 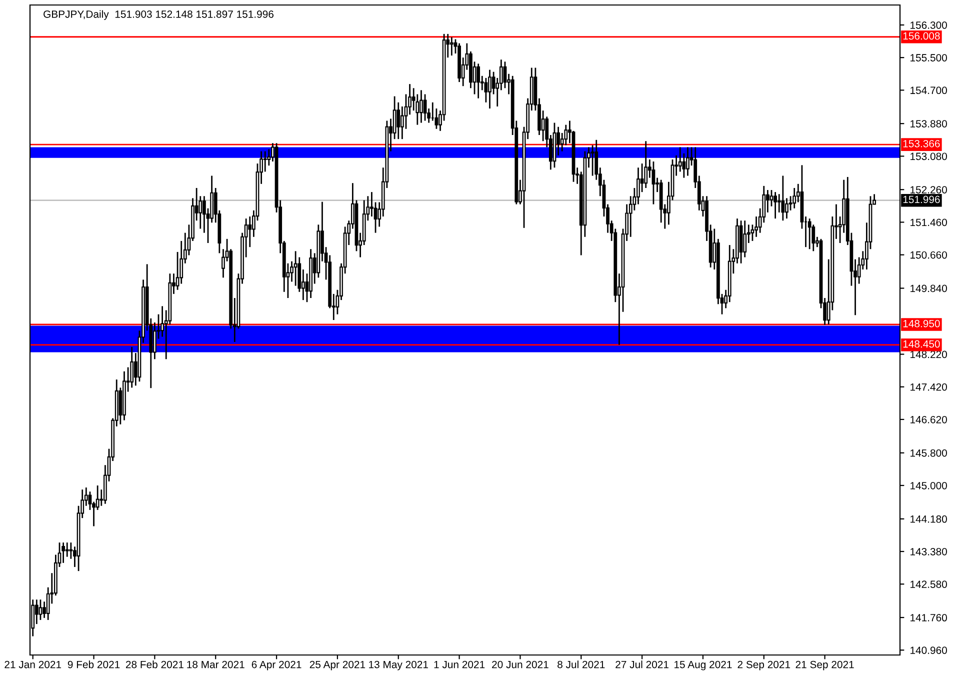 I want to click on y-tick-label: 153.880, so click(x=928, y=124).